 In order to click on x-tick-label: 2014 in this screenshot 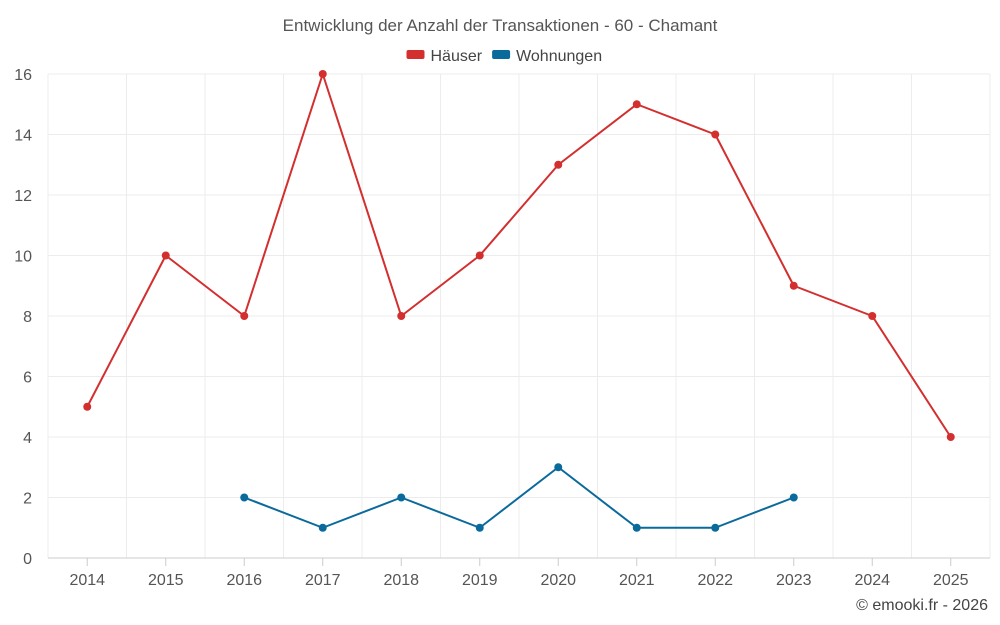, I will do `click(87, 580)`.